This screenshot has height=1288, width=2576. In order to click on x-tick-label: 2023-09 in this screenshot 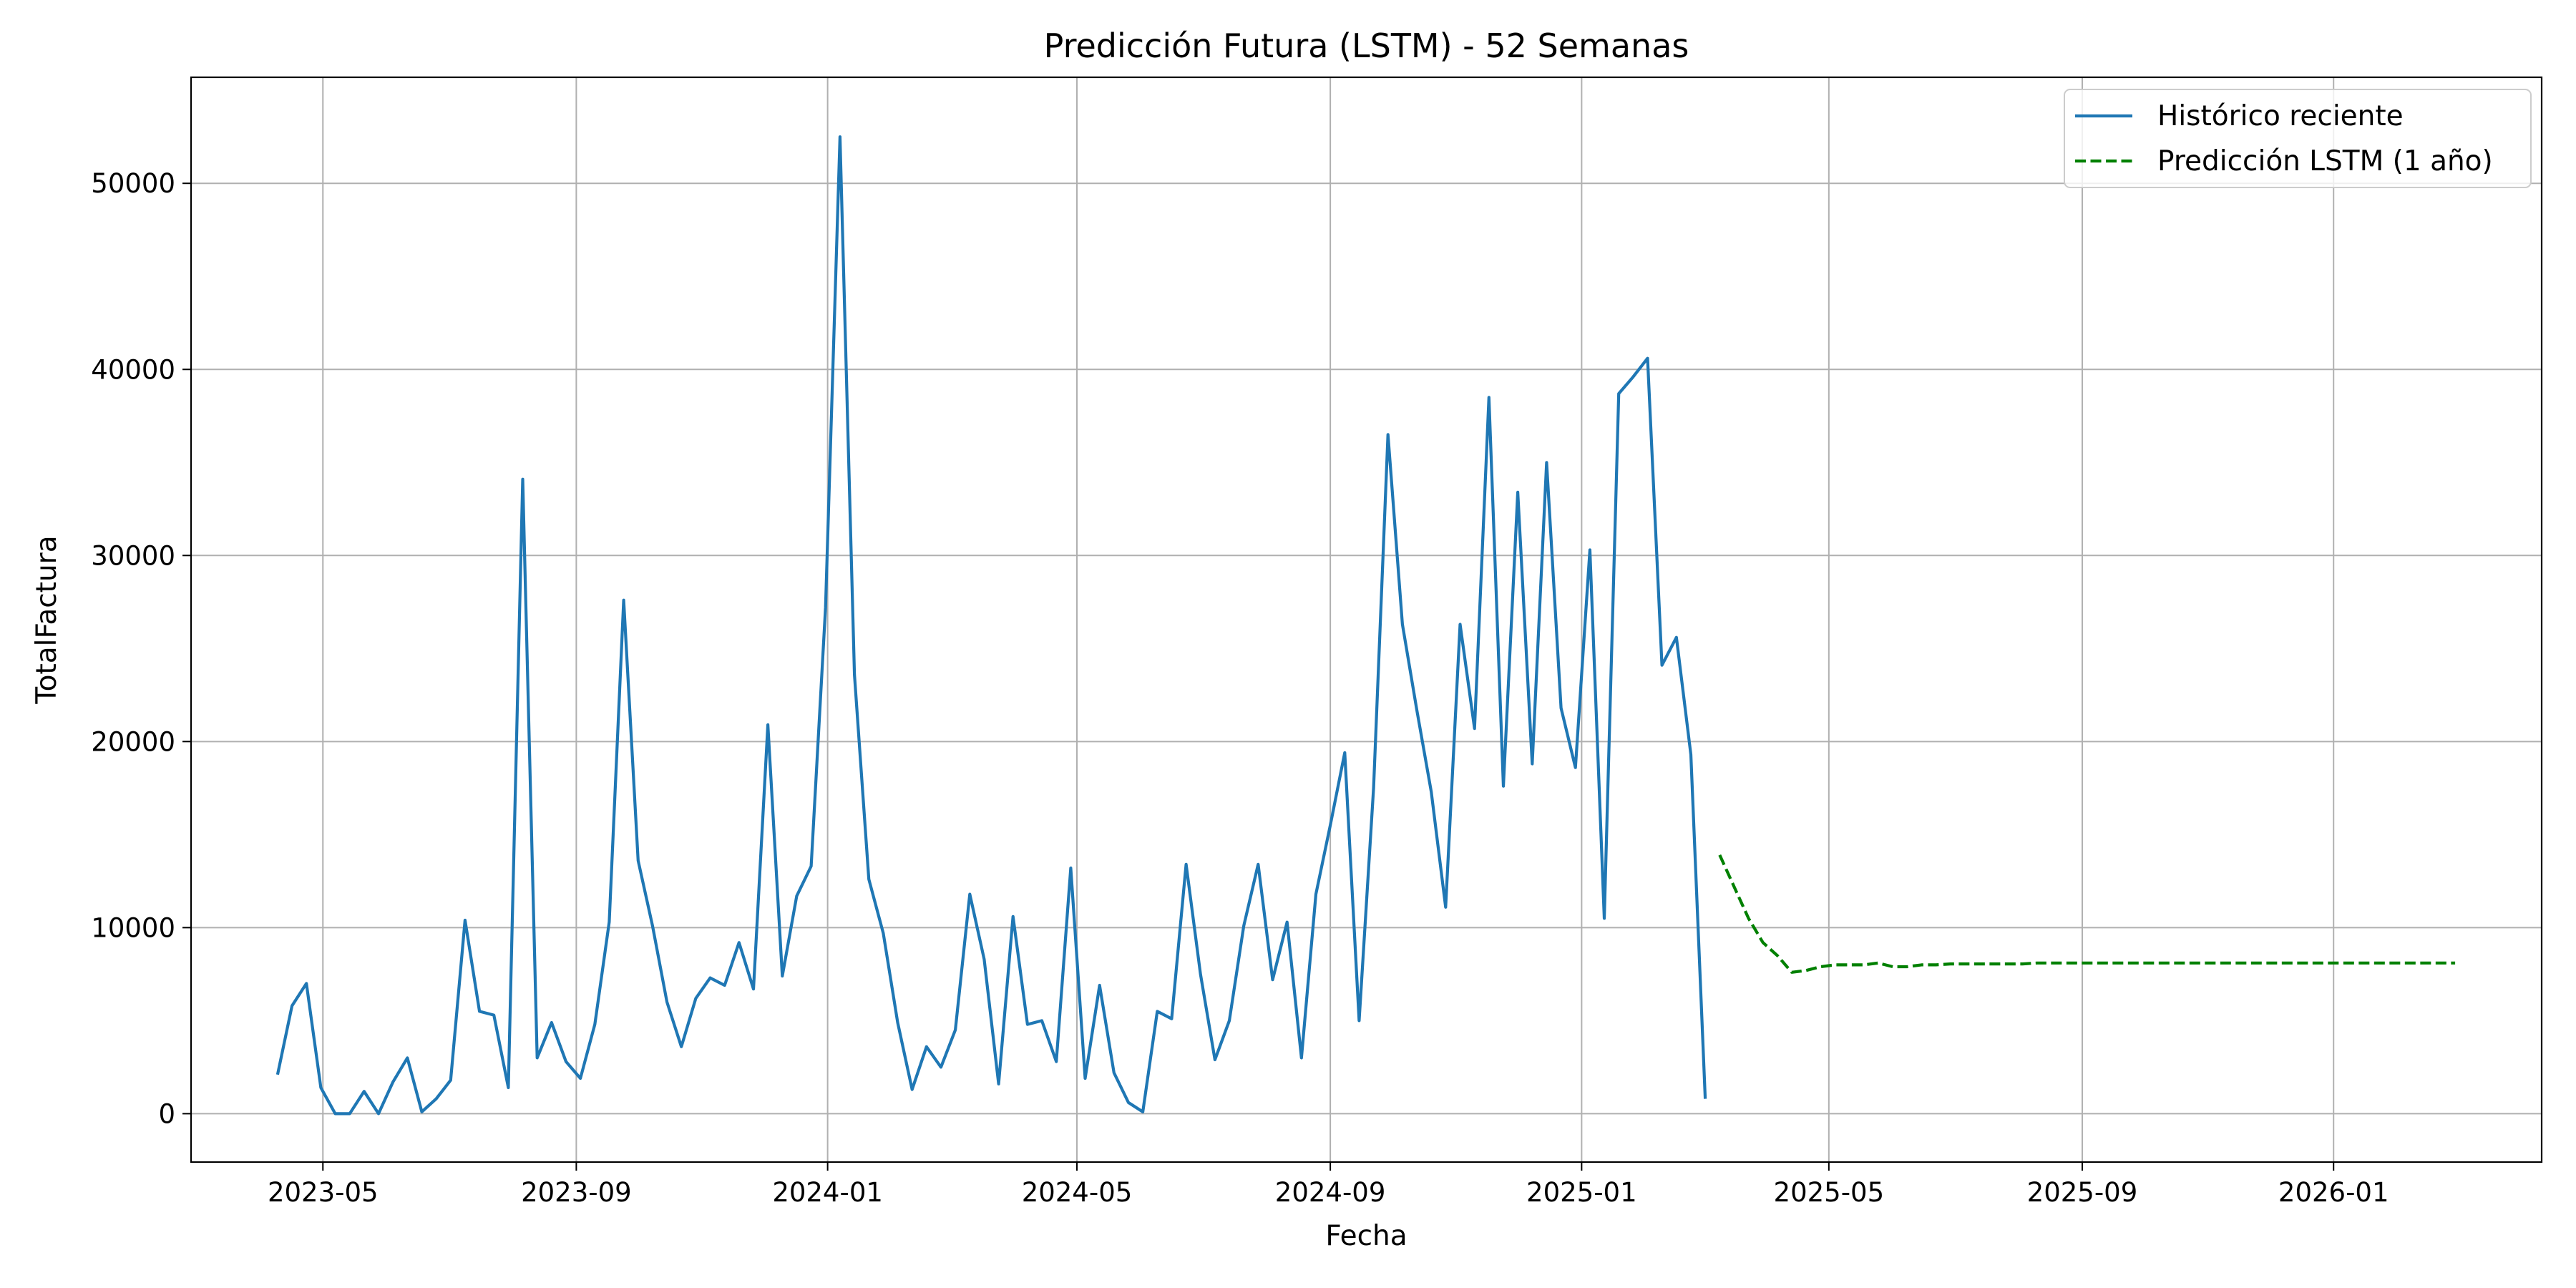, I will do `click(576, 1192)`.